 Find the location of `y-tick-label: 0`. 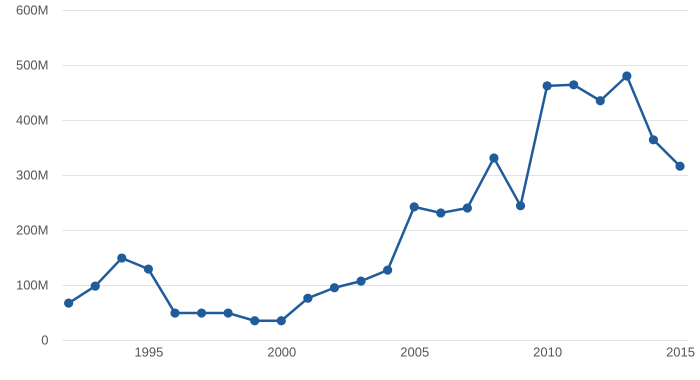

y-tick-label: 0 is located at coordinates (44, 340).